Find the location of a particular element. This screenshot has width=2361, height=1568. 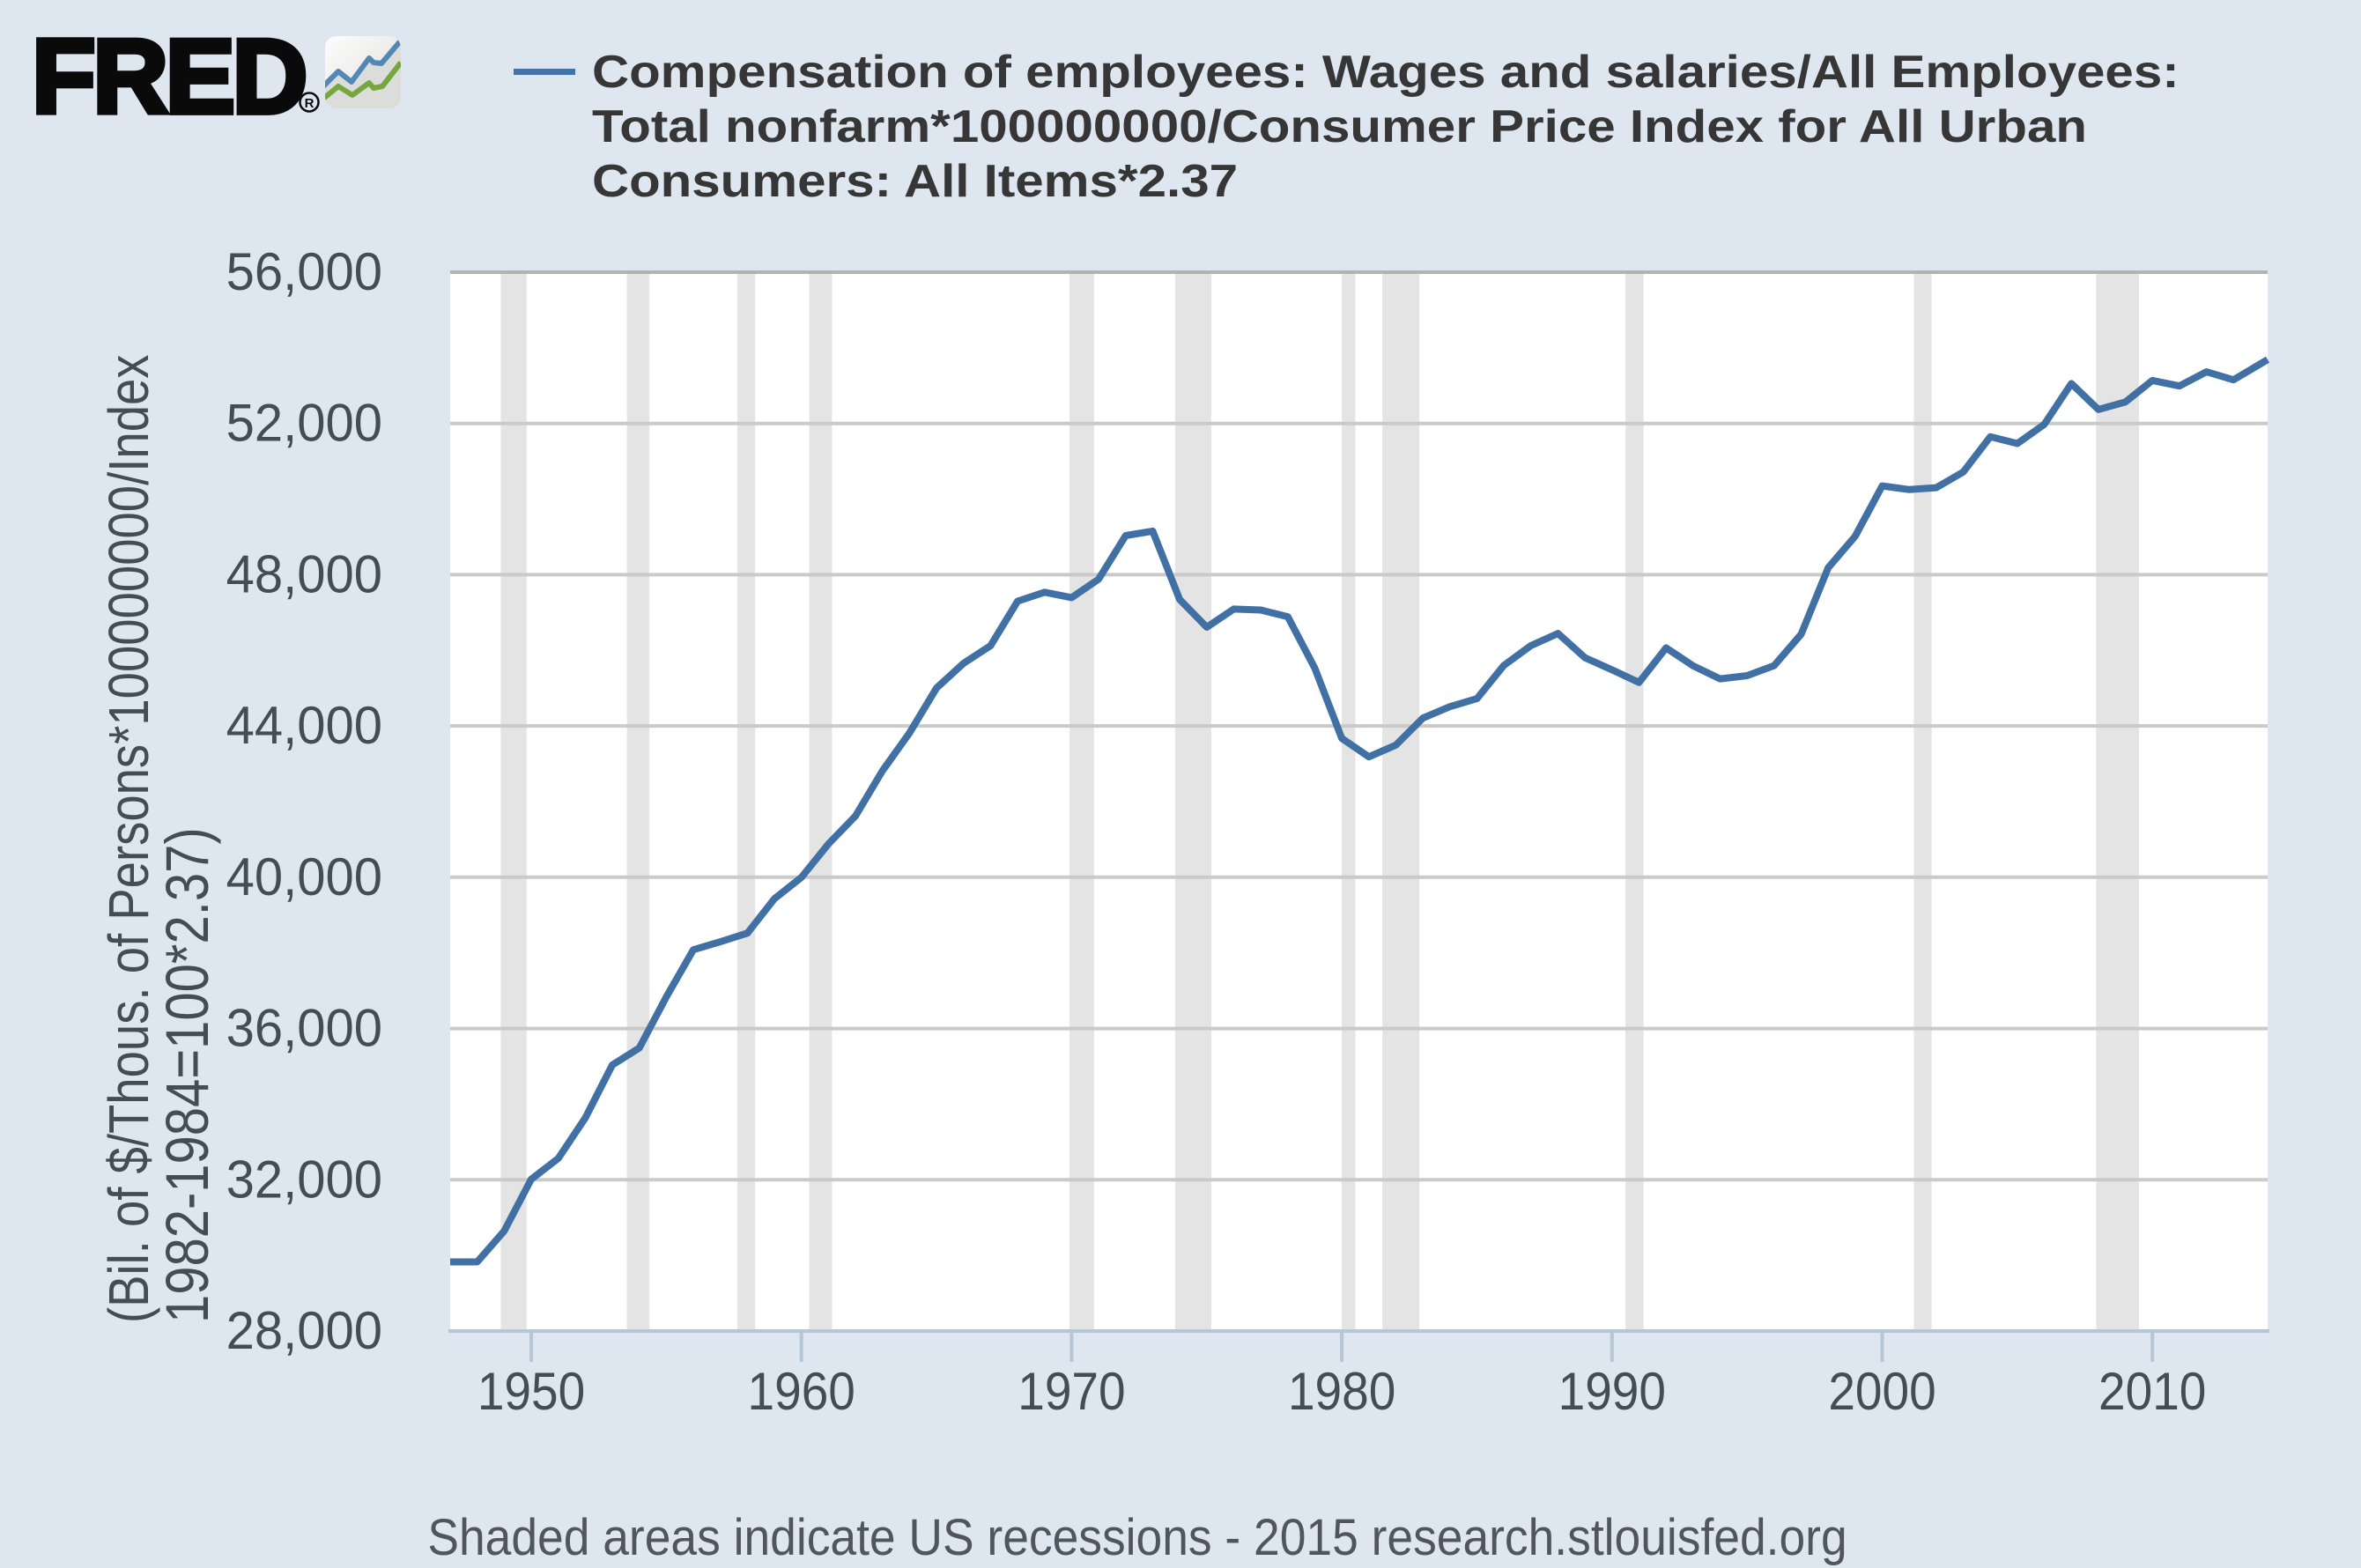

svg-text: R is located at coordinates (310, 103).